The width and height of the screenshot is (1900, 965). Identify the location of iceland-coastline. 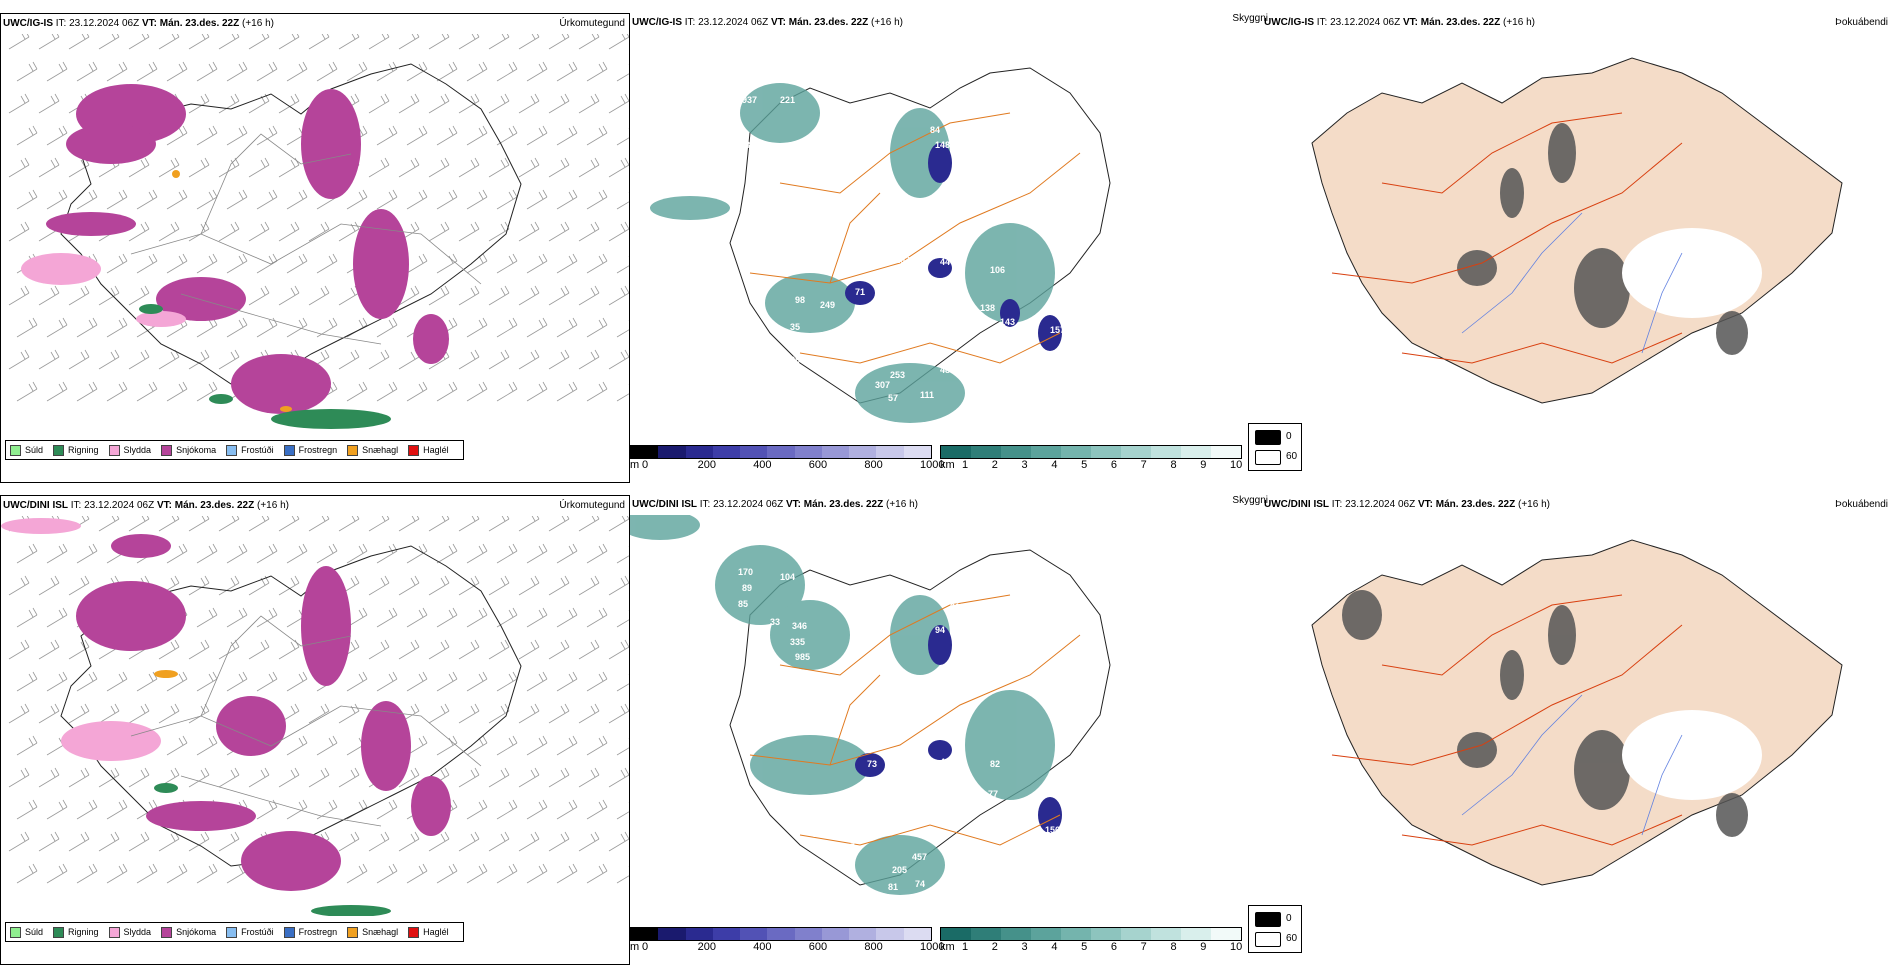
(291, 706).